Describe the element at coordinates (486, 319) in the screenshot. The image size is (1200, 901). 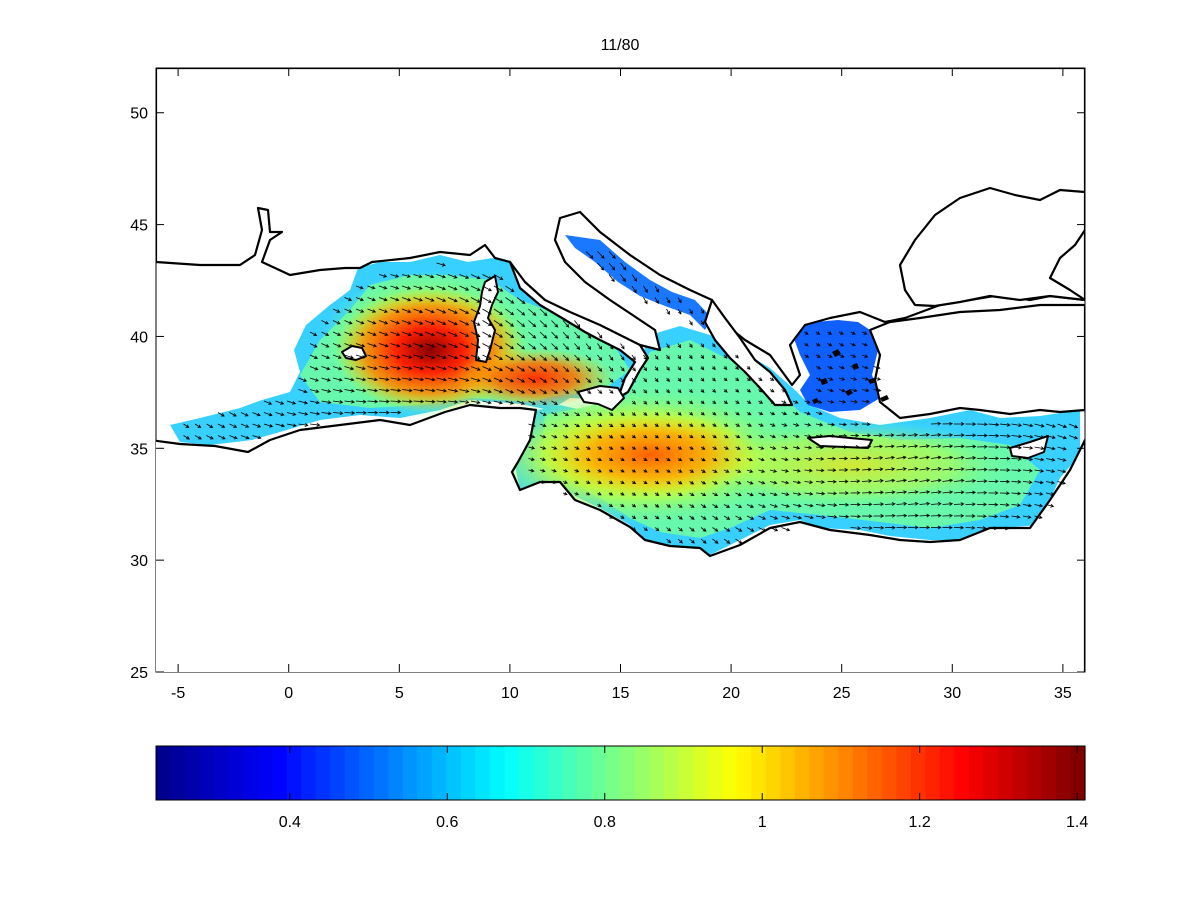
I see `corsica-sardinia` at that location.